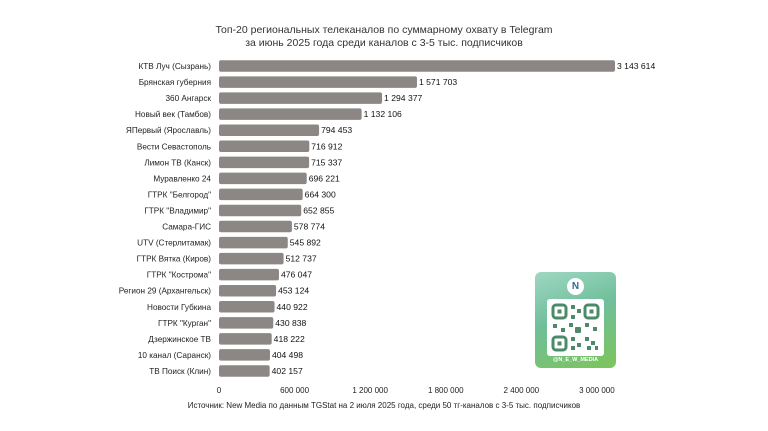 This screenshot has height=431, width=768. What do you see at coordinates (309, 227) in the screenshot?
I see `value-label: 578 774` at bounding box center [309, 227].